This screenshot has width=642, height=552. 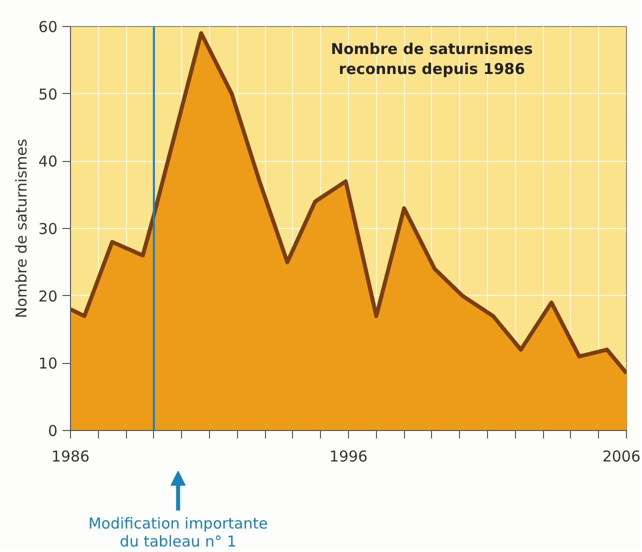 What do you see at coordinates (48, 229) in the screenshot?
I see `y-tick-label: 30` at bounding box center [48, 229].